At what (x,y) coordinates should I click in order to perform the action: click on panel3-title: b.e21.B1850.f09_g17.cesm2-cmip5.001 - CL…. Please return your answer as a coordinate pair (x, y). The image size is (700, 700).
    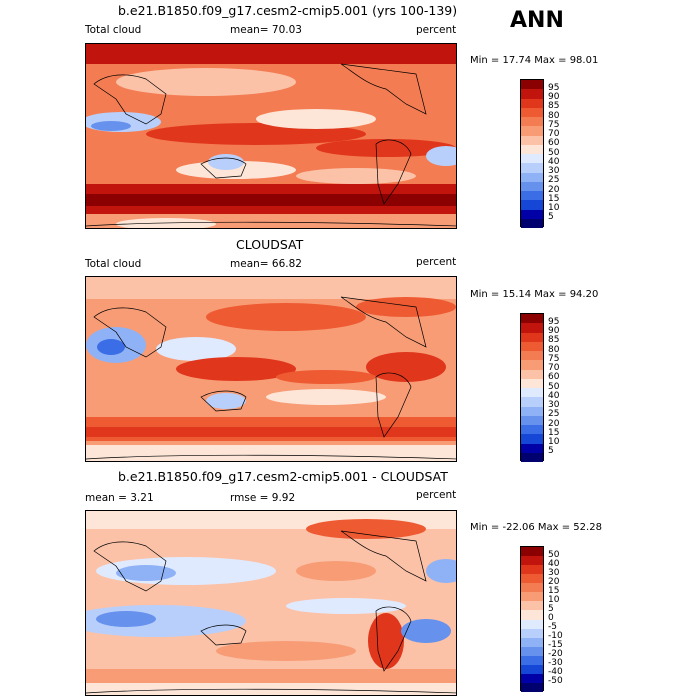
    Looking at the image, I should click on (283, 476).